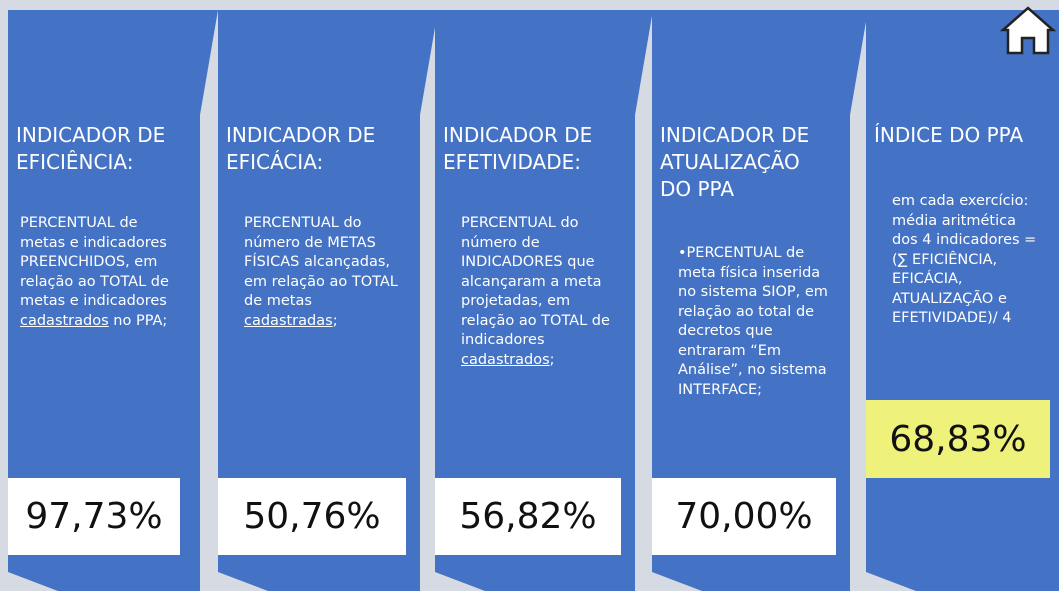 The image size is (1059, 591). Describe the element at coordinates (138, 320) in the screenshot. I see `description-text: no PPA;` at that location.